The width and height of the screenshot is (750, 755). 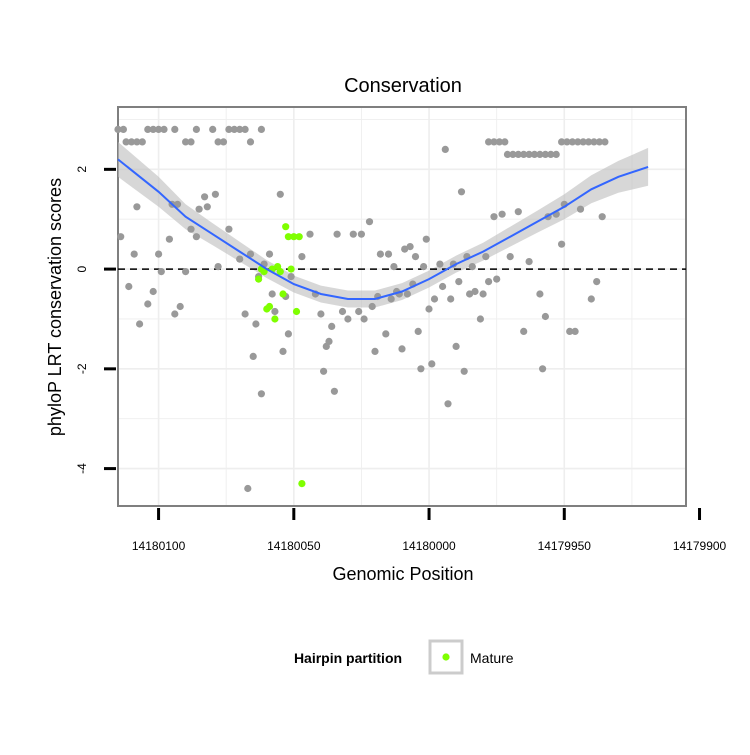 What do you see at coordinates (159, 546) in the screenshot?
I see `x-tick-label: 14180100` at bounding box center [159, 546].